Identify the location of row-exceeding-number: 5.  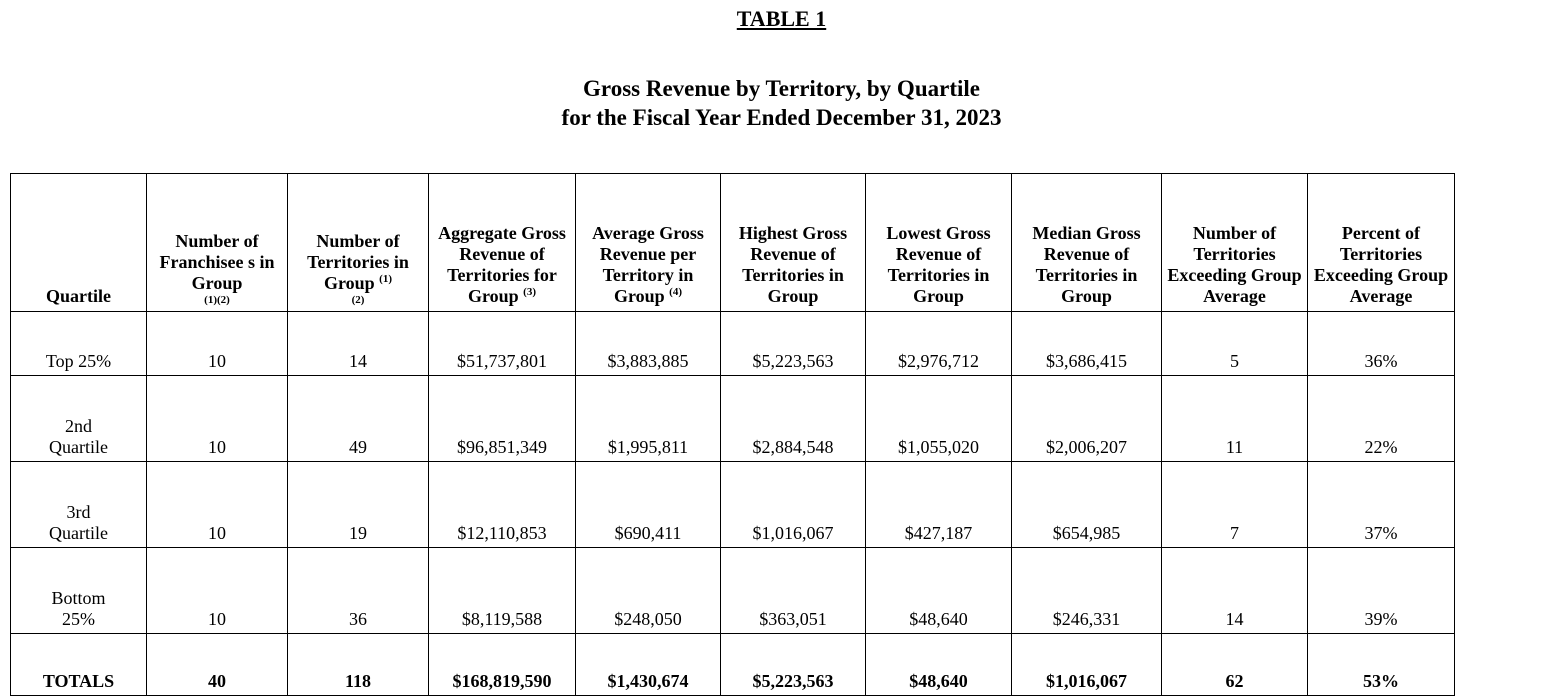
(1235, 344).